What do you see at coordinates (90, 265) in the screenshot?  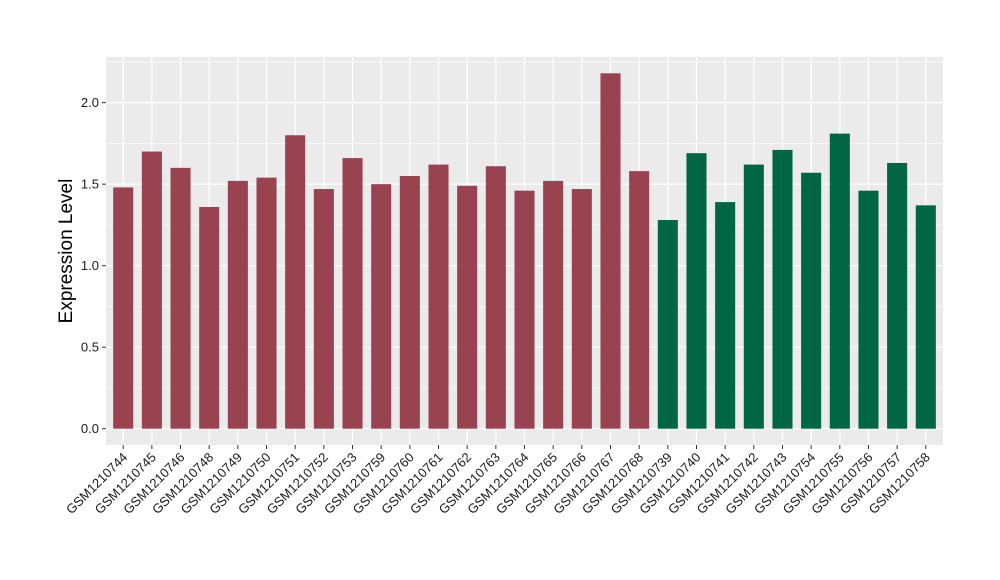 I see `y-tick-label: 1.0` at bounding box center [90, 265].